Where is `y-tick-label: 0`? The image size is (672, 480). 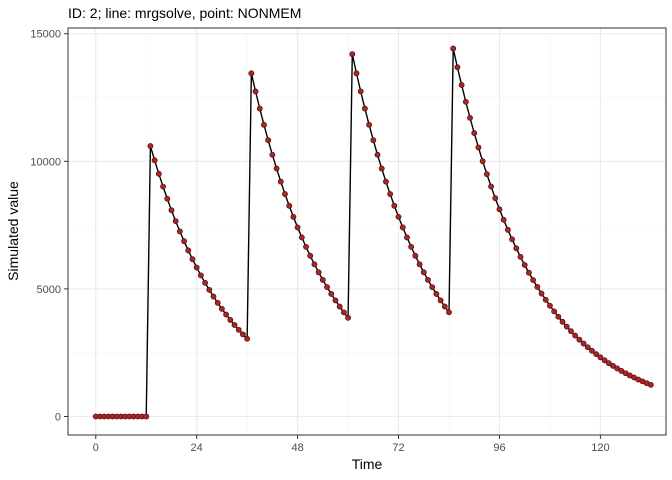
y-tick-label: 0 is located at coordinates (58, 418).